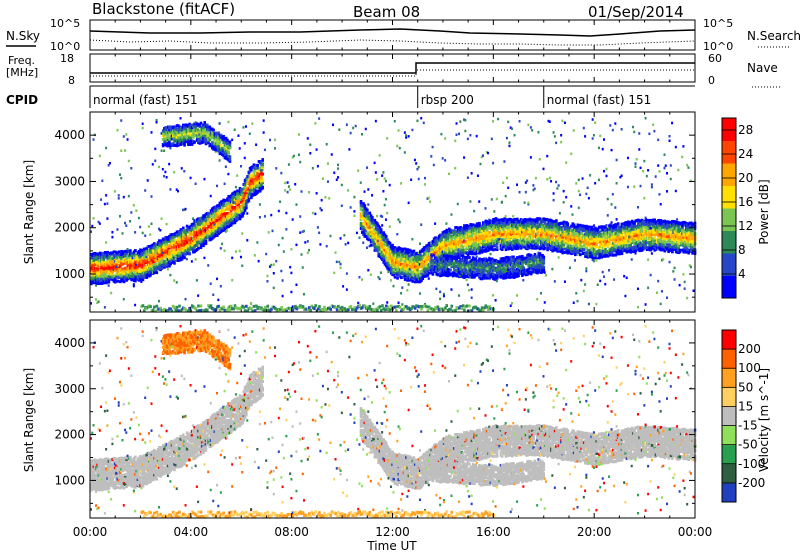 This screenshot has width=800, height=554. What do you see at coordinates (386, 12) in the screenshot?
I see `beam-title: Beam 08` at bounding box center [386, 12].